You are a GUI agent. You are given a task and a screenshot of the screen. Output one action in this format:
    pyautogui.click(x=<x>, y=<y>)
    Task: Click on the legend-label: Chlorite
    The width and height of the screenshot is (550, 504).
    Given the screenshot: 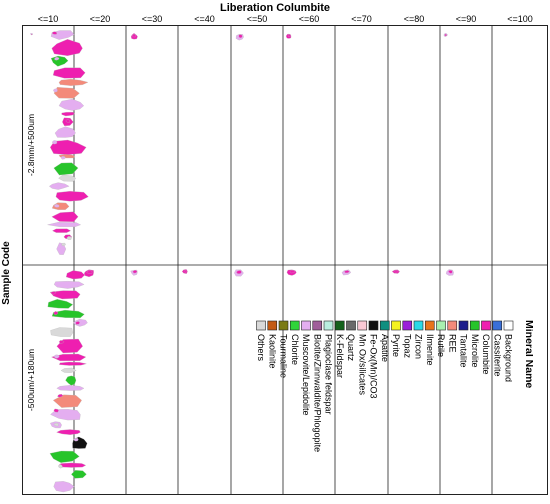 What is the action you would take?
    pyautogui.click(x=295, y=349)
    